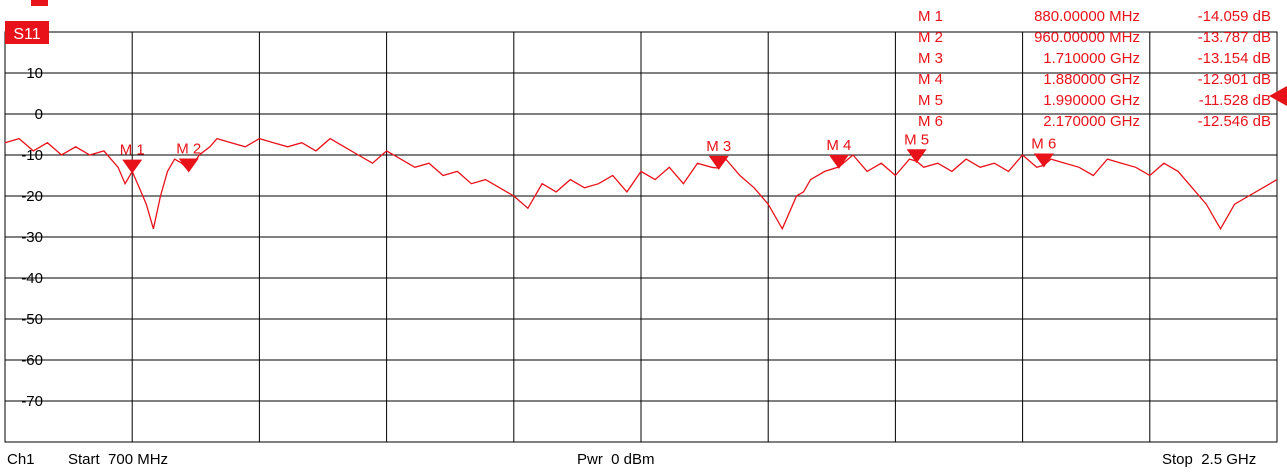  I want to click on start-frequency: Start 700 MHz, so click(118, 459).